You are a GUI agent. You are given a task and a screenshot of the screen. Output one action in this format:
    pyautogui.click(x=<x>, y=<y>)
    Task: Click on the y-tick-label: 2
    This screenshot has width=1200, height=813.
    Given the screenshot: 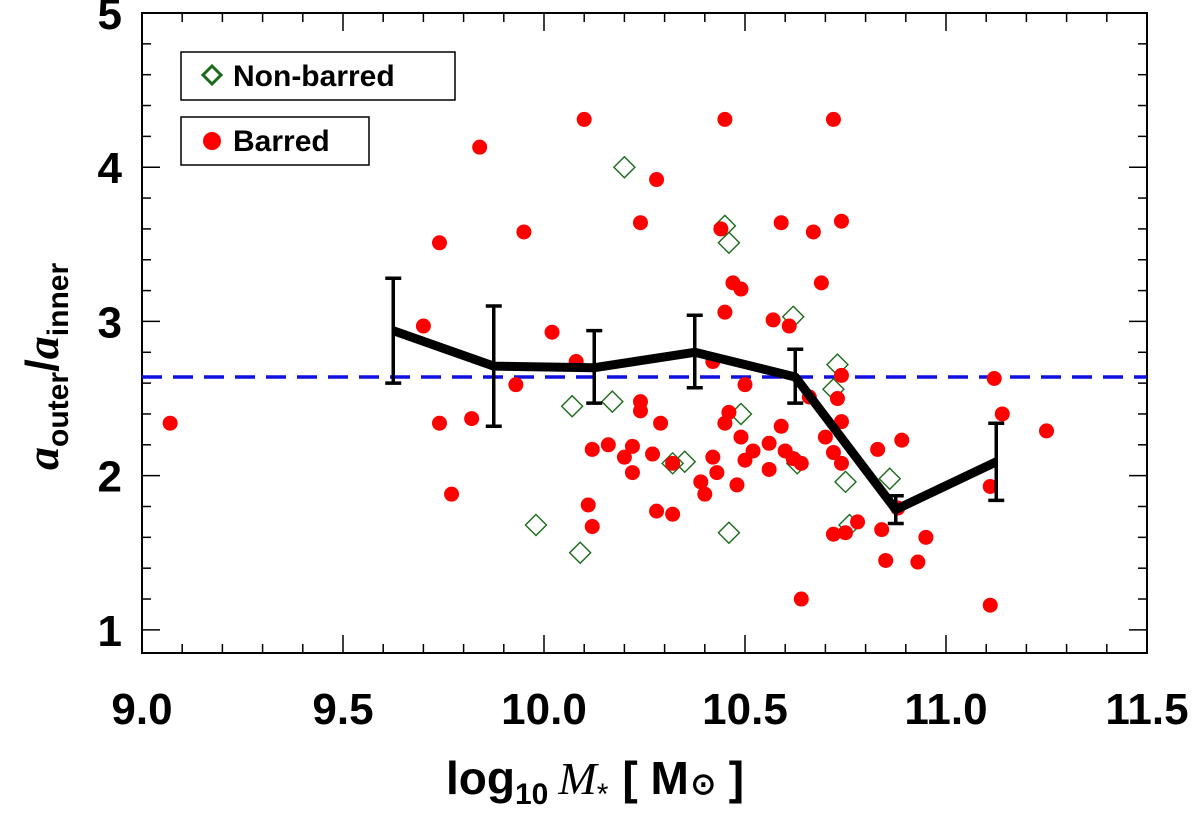 What is the action you would take?
    pyautogui.click(x=110, y=477)
    